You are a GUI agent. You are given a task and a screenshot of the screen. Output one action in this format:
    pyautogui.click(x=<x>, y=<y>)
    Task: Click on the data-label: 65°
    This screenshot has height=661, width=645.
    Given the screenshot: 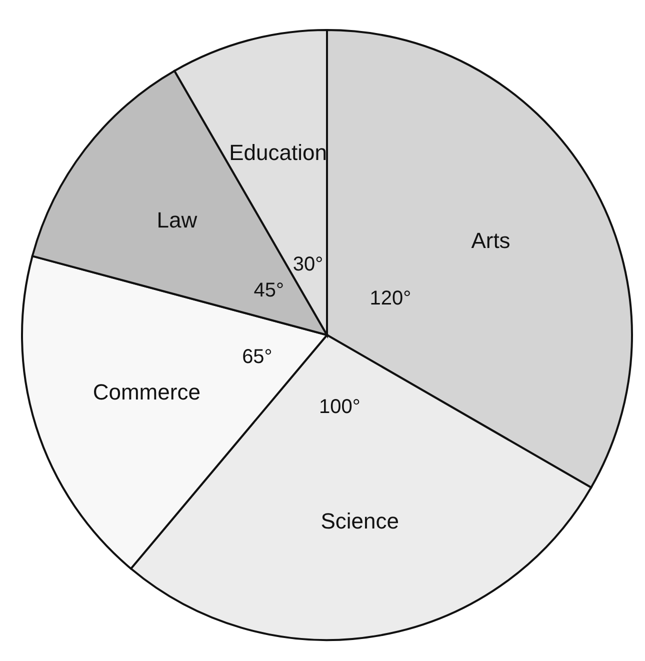 What is the action you would take?
    pyautogui.click(x=257, y=357)
    